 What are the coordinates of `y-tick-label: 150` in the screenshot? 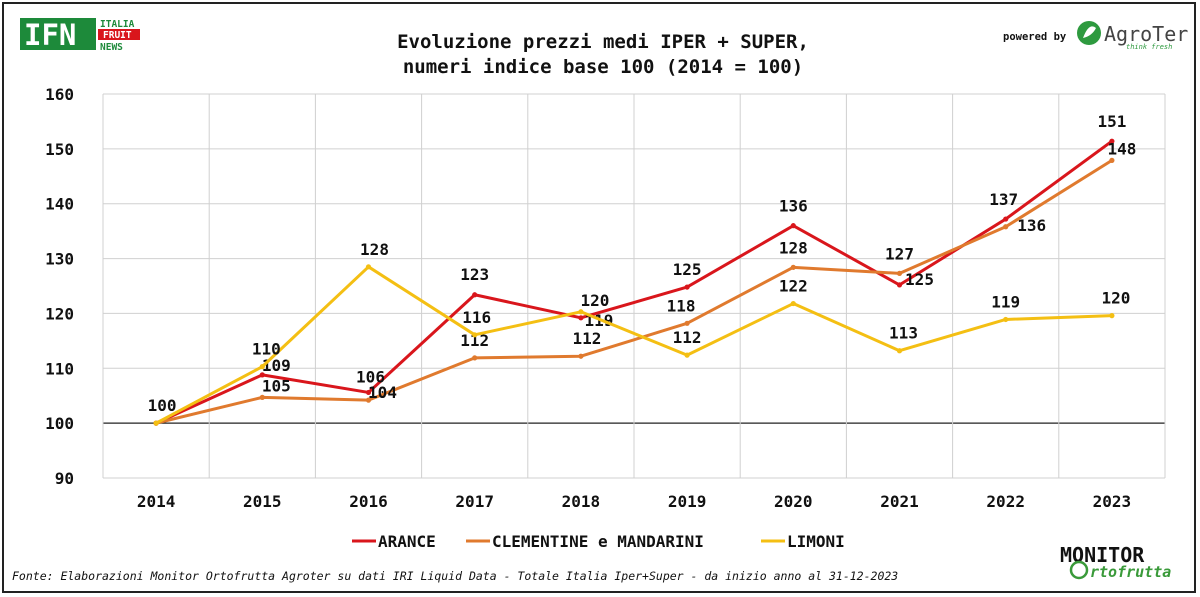 It's located at (59, 149).